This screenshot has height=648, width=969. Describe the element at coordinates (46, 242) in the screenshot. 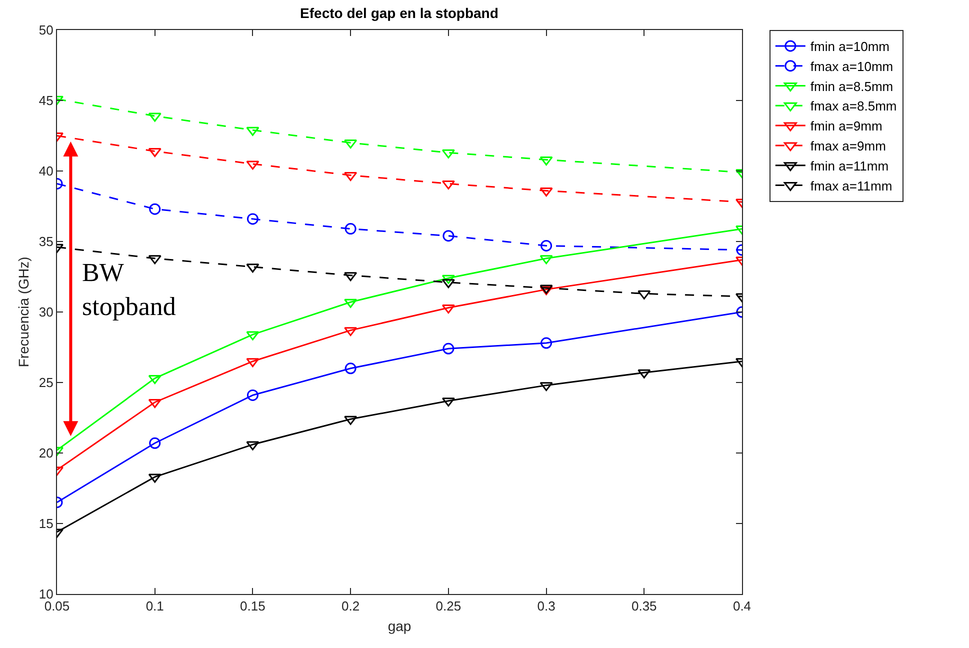

I see `y-tick-label: 35` at that location.